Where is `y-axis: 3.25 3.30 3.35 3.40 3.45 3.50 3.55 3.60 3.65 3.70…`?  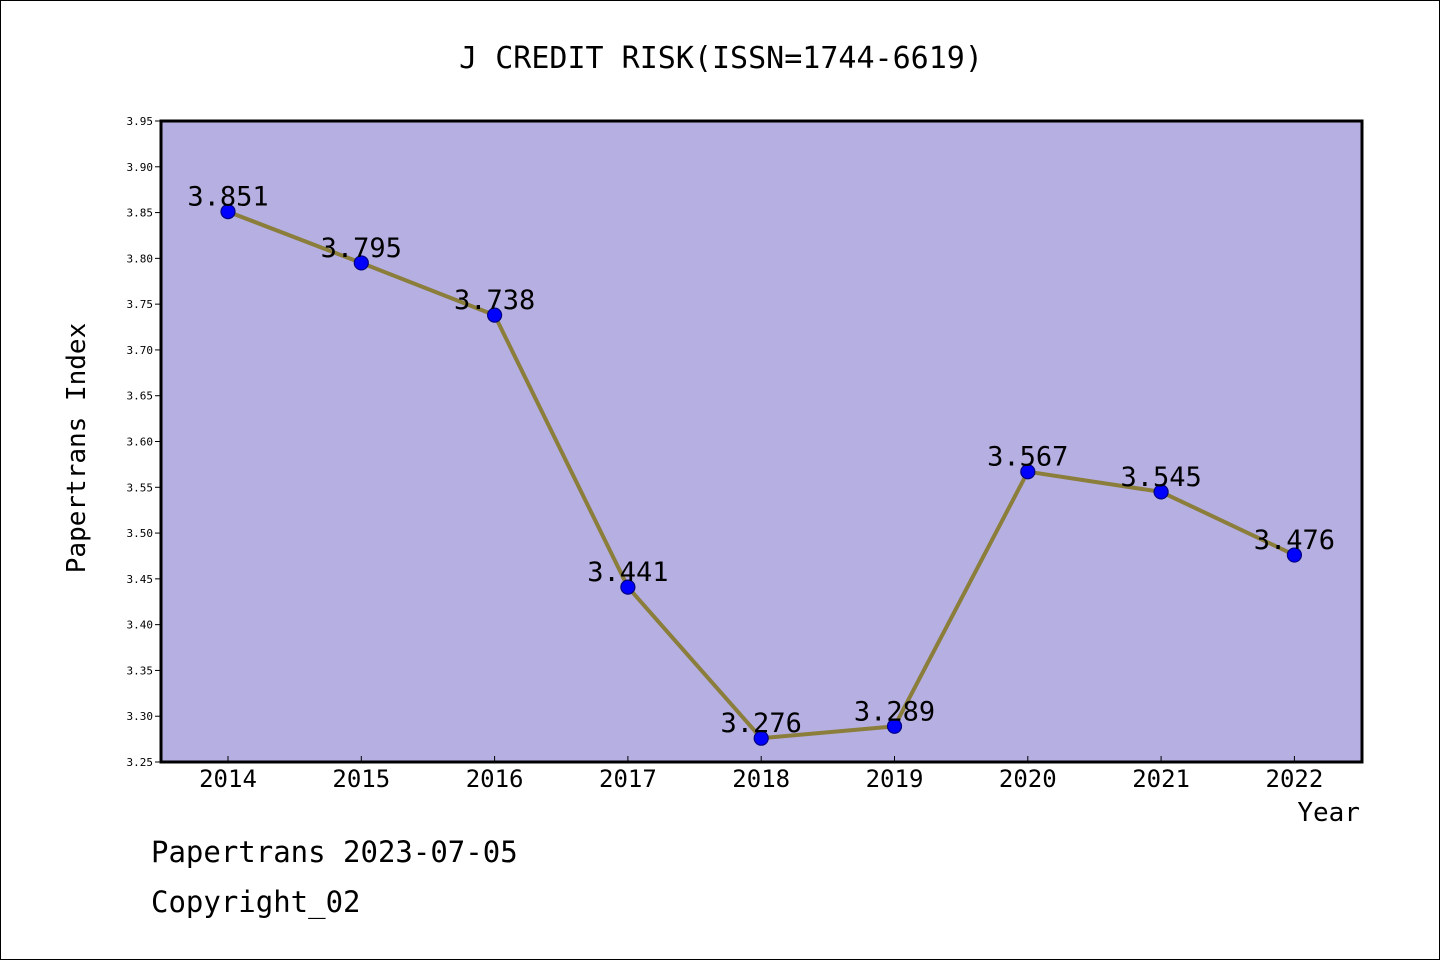
y-axis: 3.25 3.30 3.35 3.40 3.45 3.50 3.55 3.60 3.65 3.70… is located at coordinates (144, 442).